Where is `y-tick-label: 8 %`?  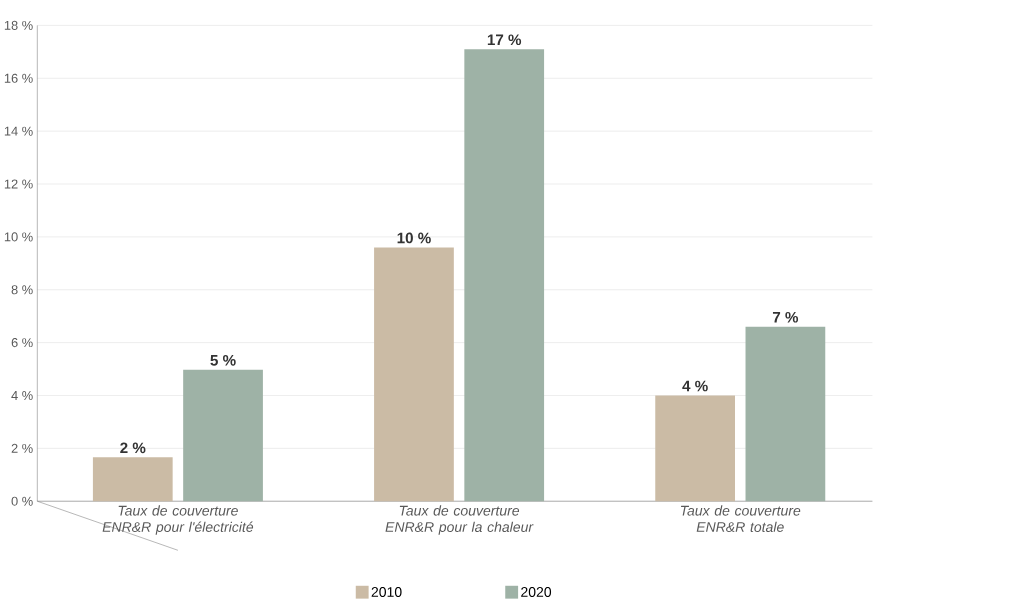
y-tick-label: 8 % is located at coordinates (22, 290).